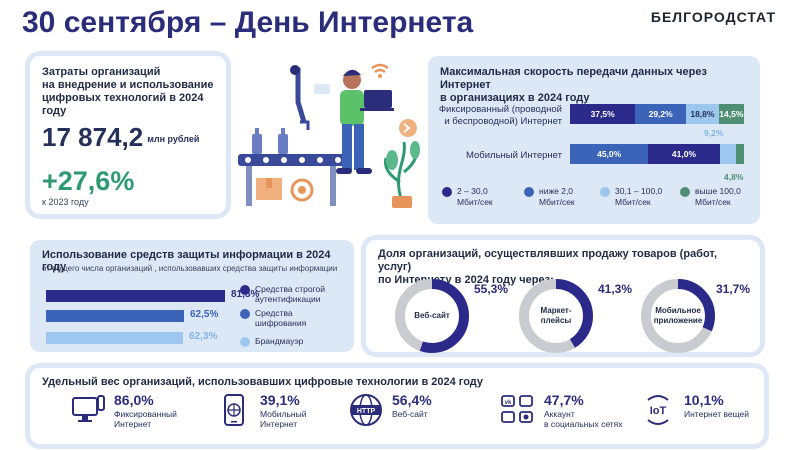  I want to click on legend-line-1: Средства, so click(274, 313).